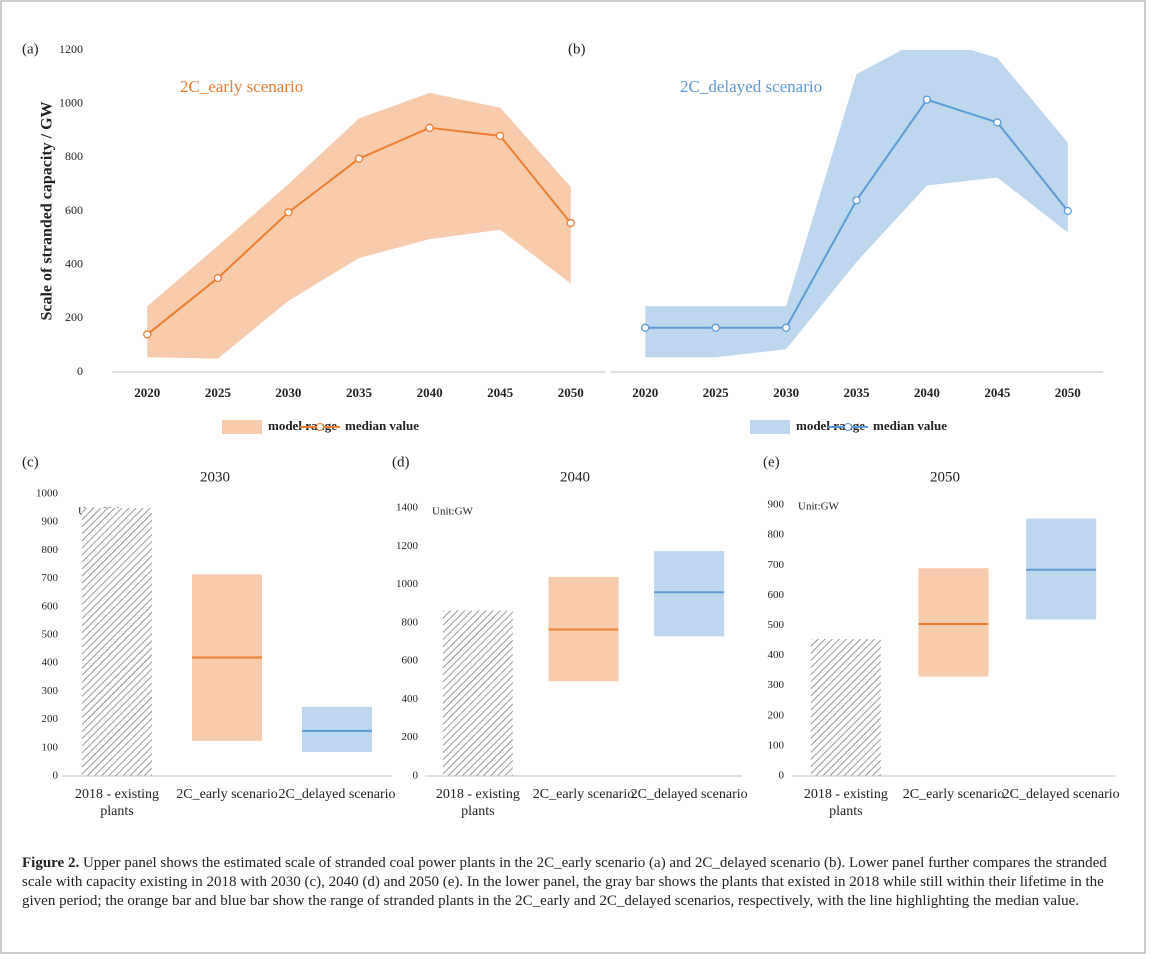 The width and height of the screenshot is (1153, 959). Describe the element at coordinates (47, 210) in the screenshot. I see `y-axis-title: Scale of stranded capacity / GW` at that location.